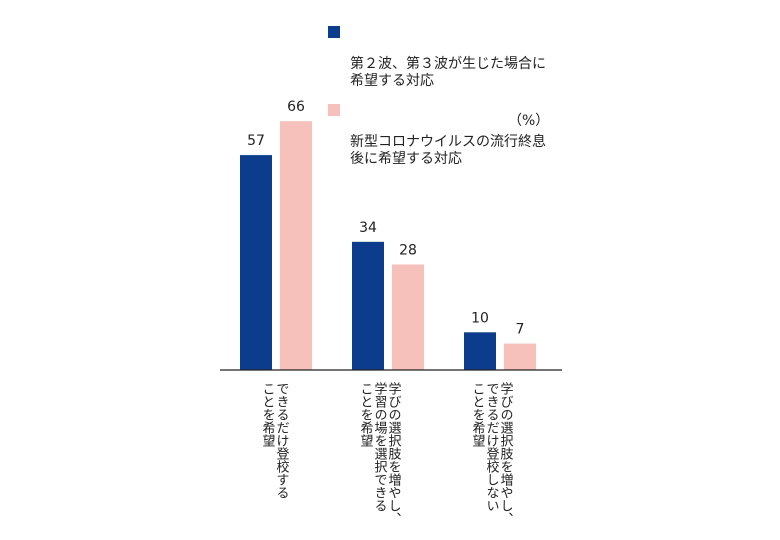 The height and width of the screenshot is (540, 780). Describe the element at coordinates (256, 141) in the screenshot. I see `data-label-s1-c1: 57` at that location.